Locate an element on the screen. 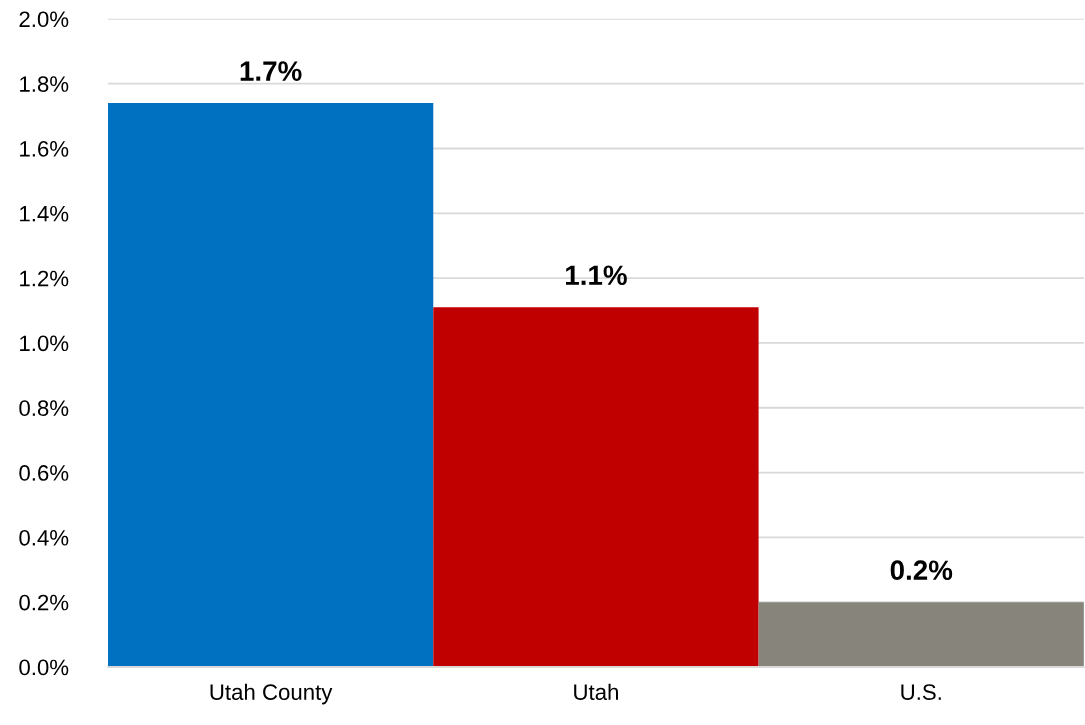  y-tick-label: 0.4% is located at coordinates (44, 537).